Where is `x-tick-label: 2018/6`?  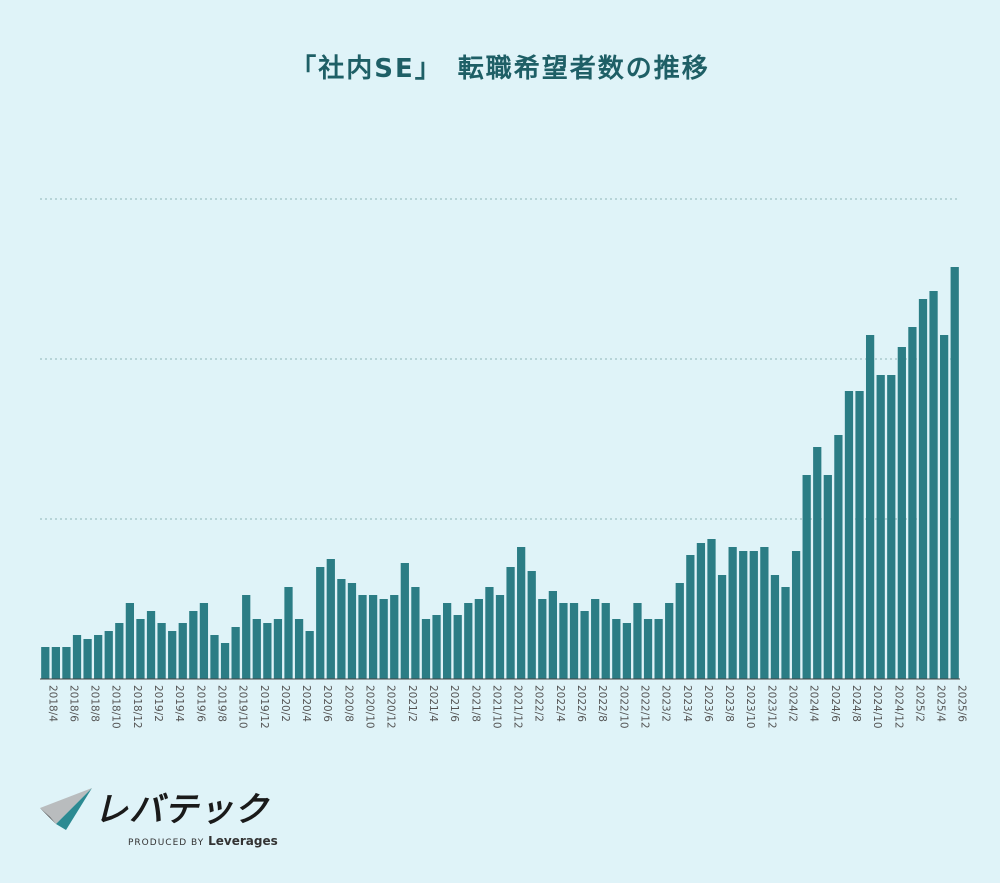 x-tick-label: 2018/6 is located at coordinates (73, 703).